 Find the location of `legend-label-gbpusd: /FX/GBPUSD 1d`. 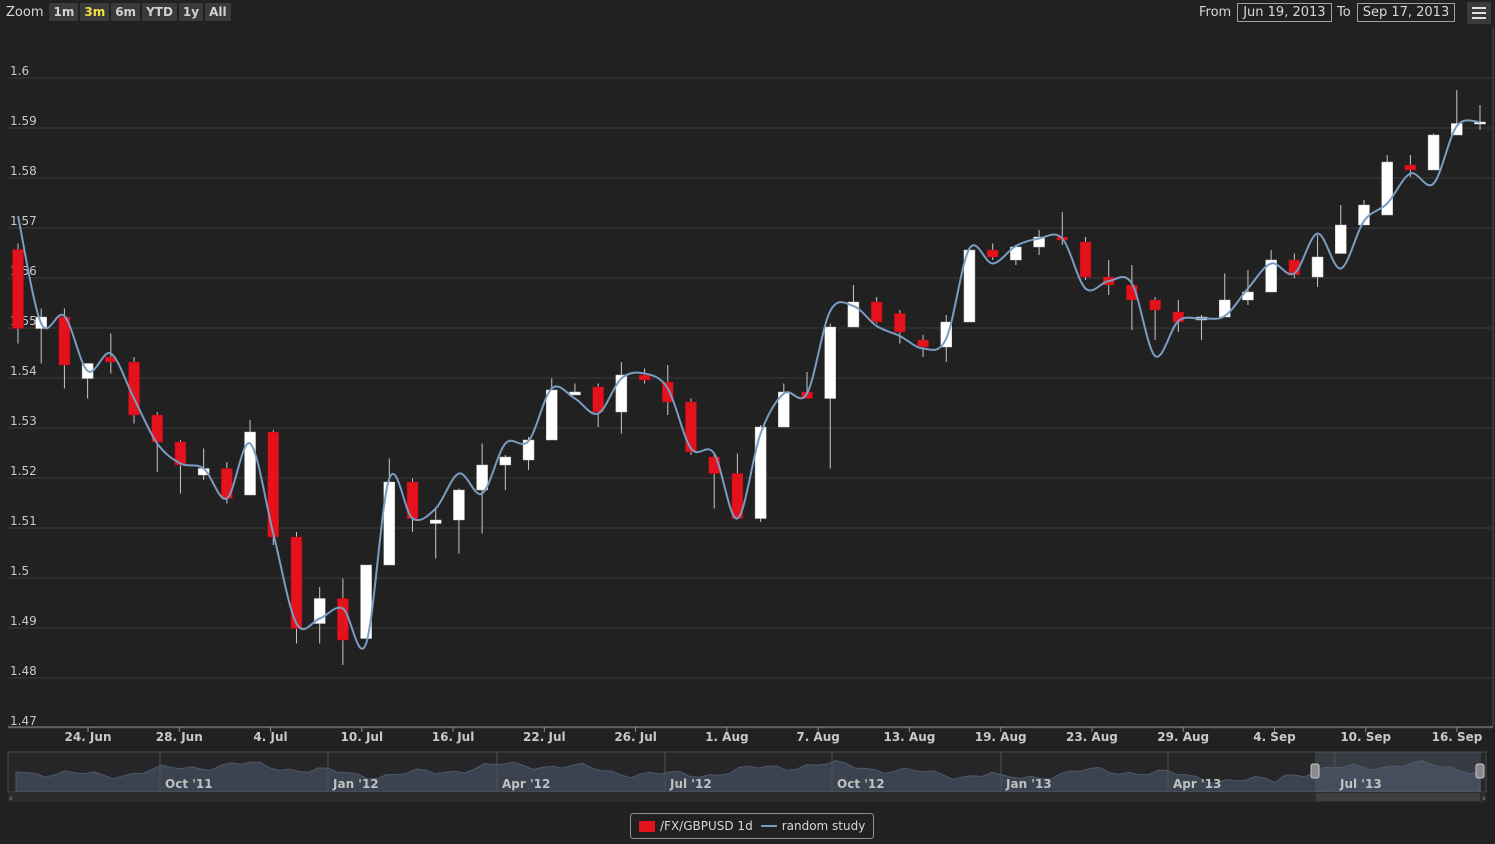

legend-label-gbpusd: /FX/GBPUSD 1d is located at coordinates (706, 826).